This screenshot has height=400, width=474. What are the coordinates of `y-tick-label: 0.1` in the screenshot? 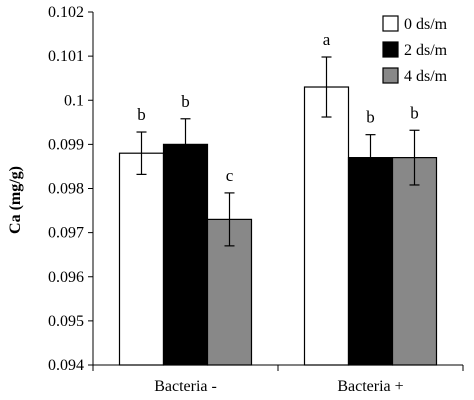 It's located at (74, 100).